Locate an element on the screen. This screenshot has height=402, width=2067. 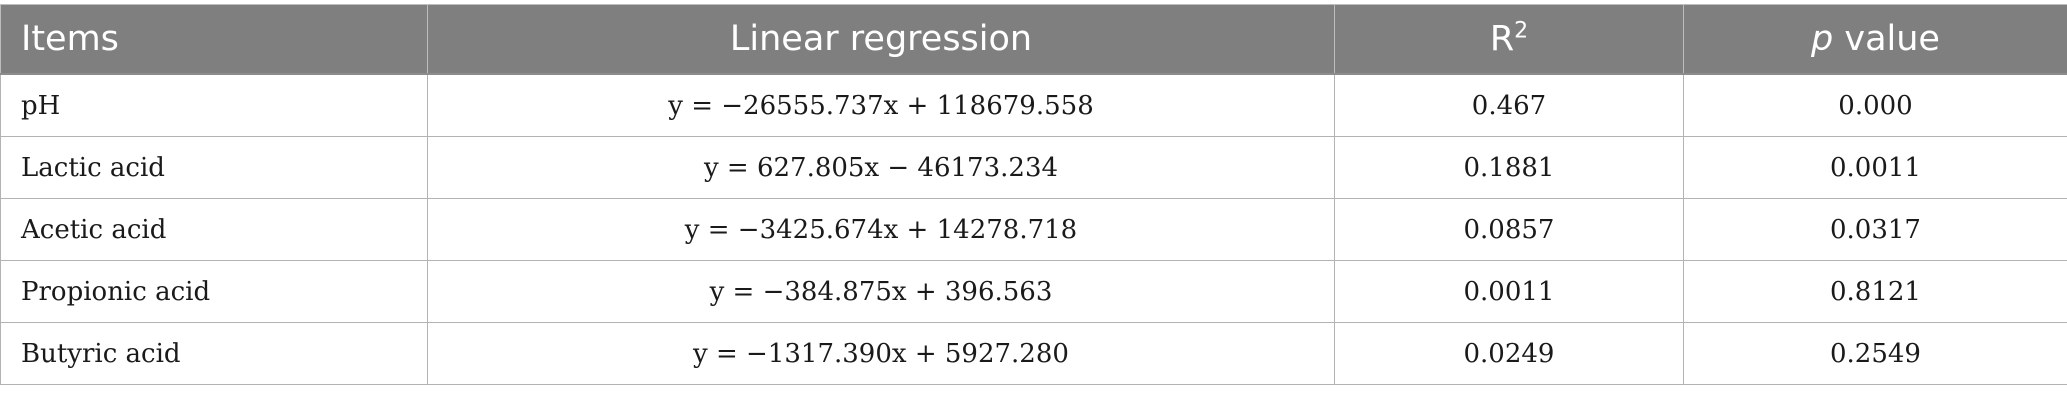
header-p-italic: p is located at coordinates (1822, 39).